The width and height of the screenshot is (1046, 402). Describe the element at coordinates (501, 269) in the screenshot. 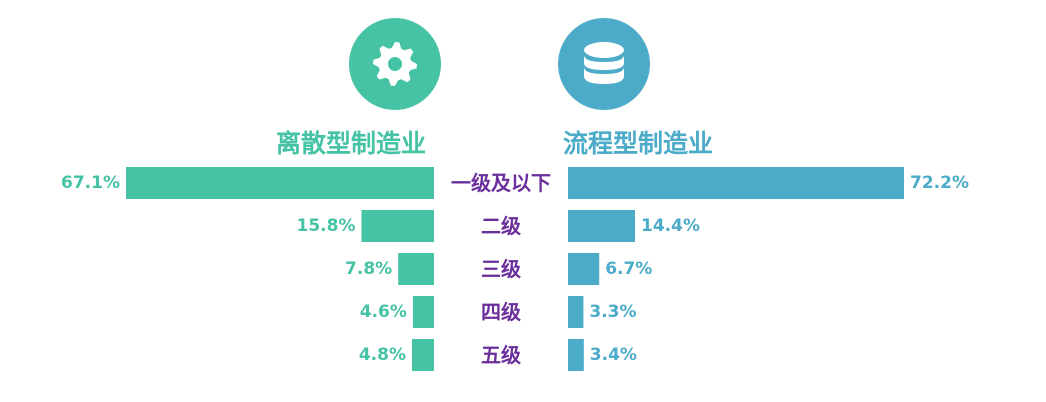

I see `category-label: 三级` at that location.